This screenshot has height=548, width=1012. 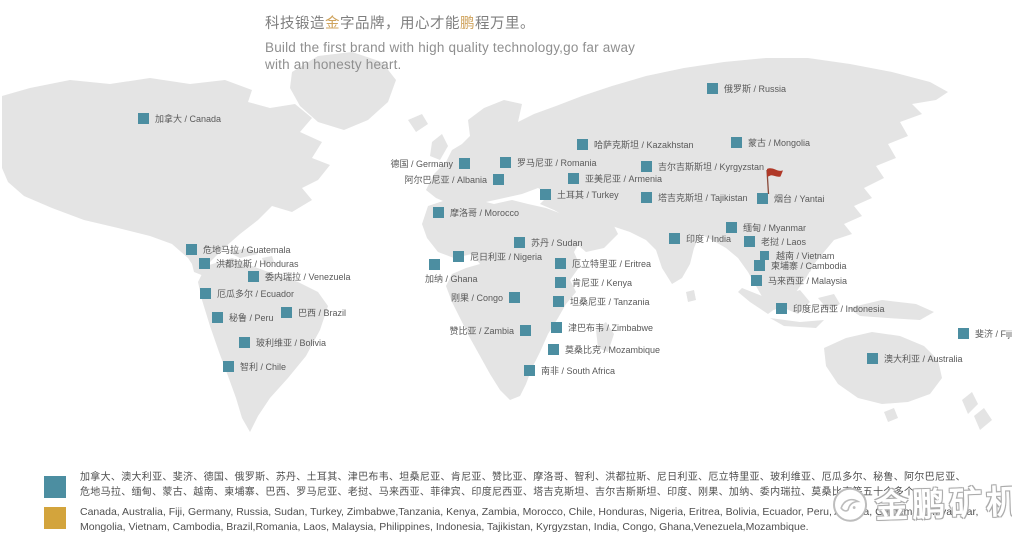 What do you see at coordinates (485, 213) in the screenshot?
I see `marker-label: 摩洛哥 / Morocco` at bounding box center [485, 213].